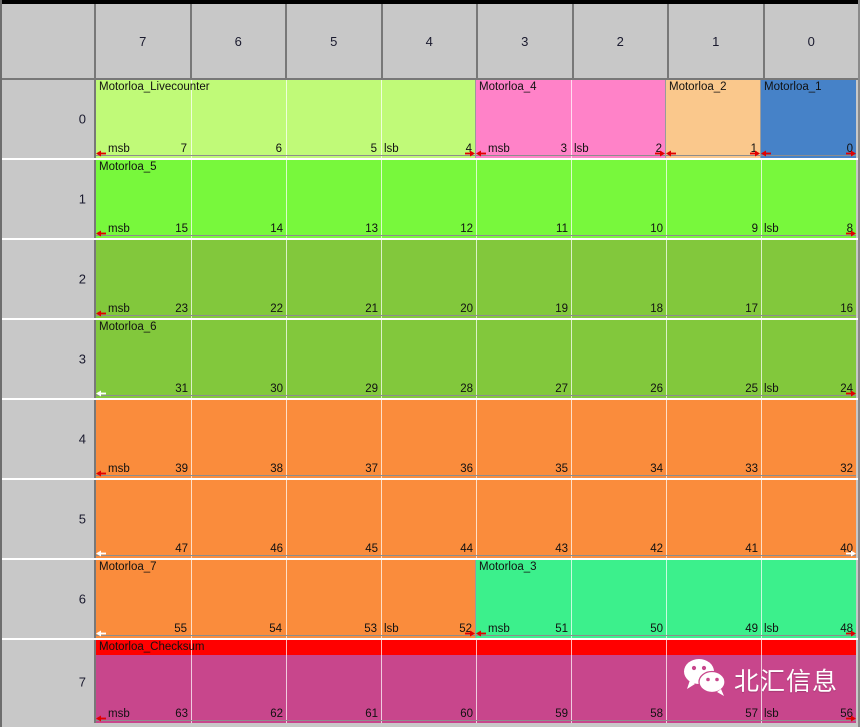 This screenshot has height=727, width=860. Describe the element at coordinates (49, 199) in the screenshot. I see `byte-row-header-1: 1` at that location.